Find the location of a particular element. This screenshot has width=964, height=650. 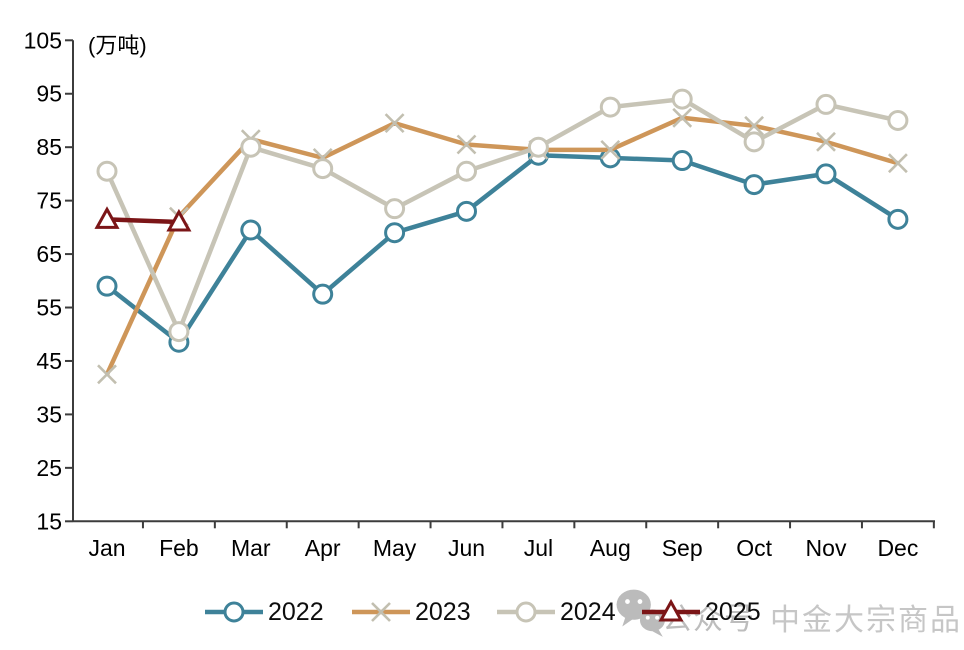

y-tick-label: 65 is located at coordinates (49, 254).